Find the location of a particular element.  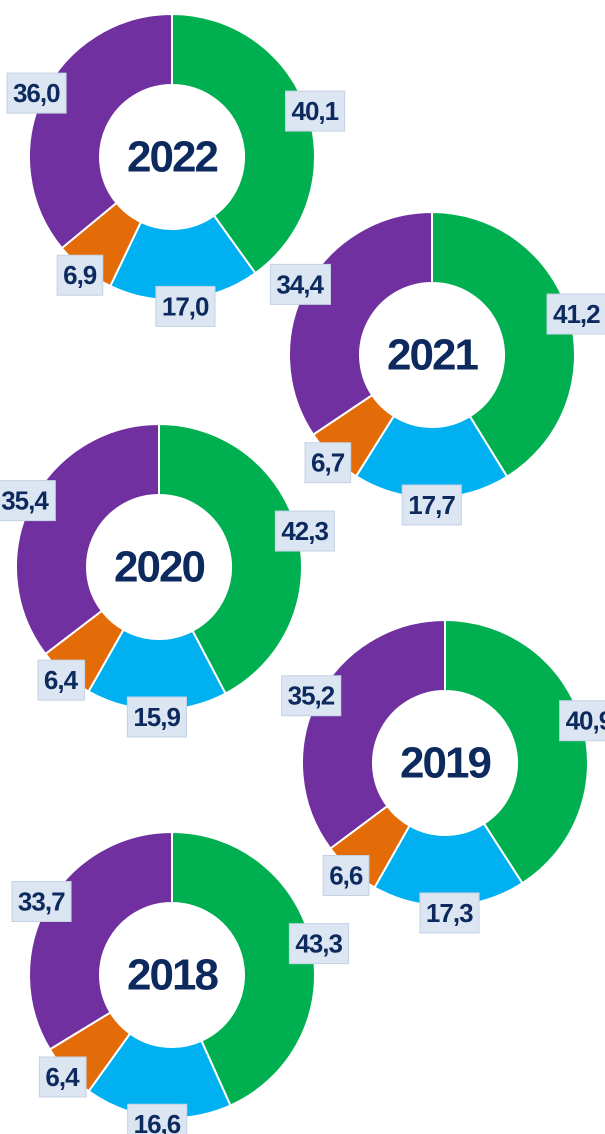

value-label: 6,6 is located at coordinates (346, 876).